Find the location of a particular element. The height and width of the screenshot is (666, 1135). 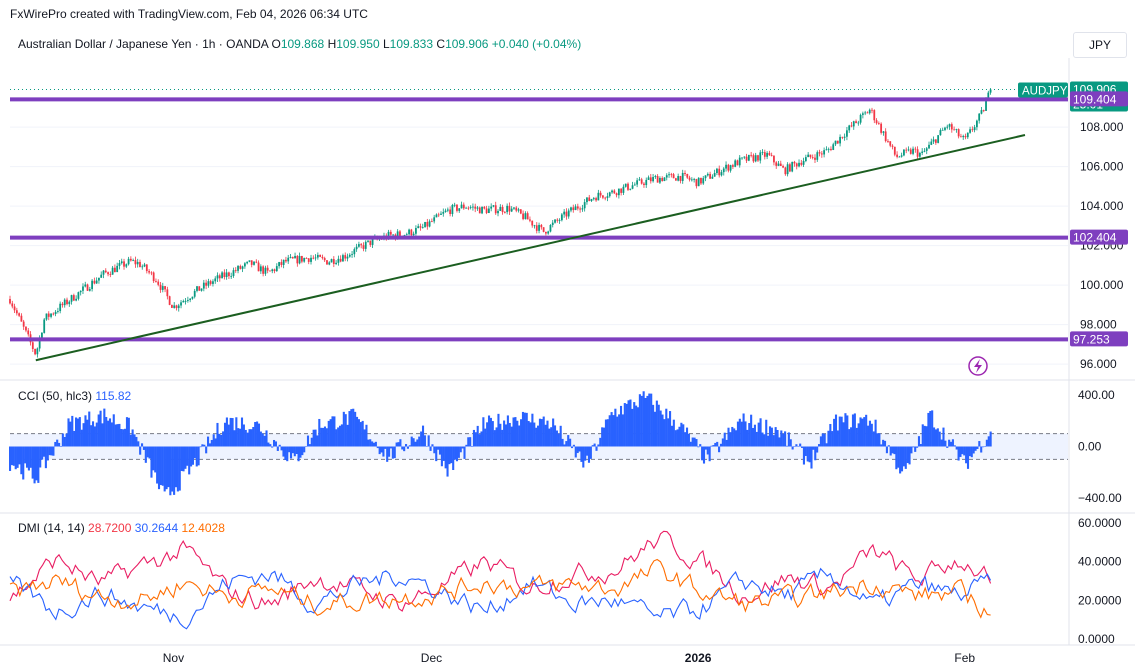

dmi-name: DMI (14, 14) is located at coordinates (51, 528).